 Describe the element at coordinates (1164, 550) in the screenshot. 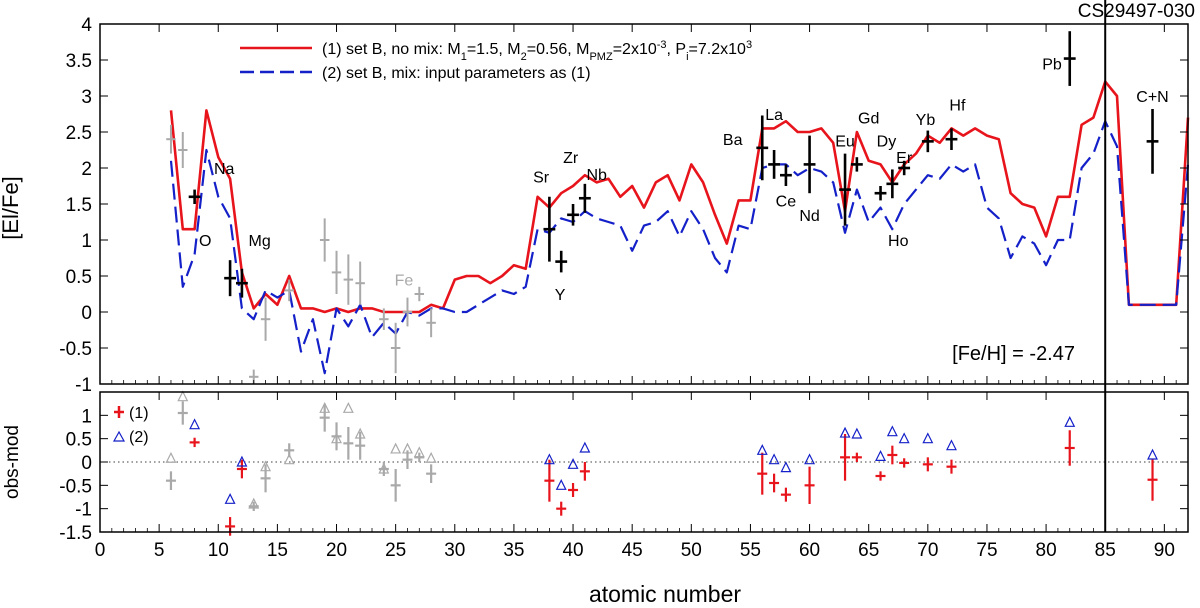

I see `x-tick-label: 90` at that location.